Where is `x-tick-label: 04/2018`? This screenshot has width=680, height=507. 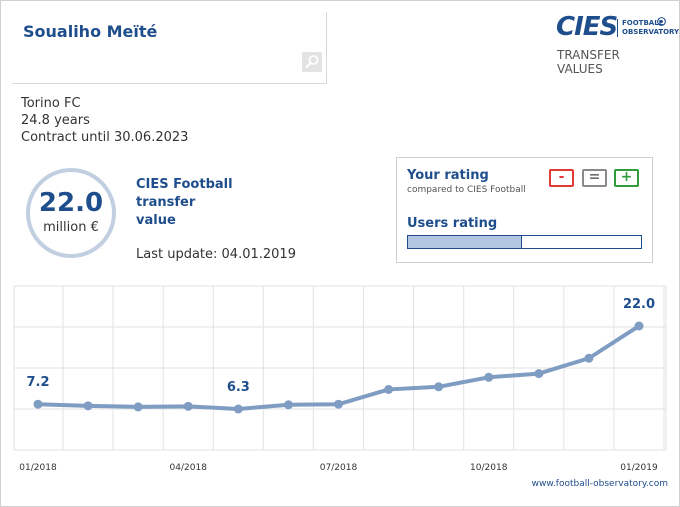 x-tick-label: 04/2018 is located at coordinates (189, 468).